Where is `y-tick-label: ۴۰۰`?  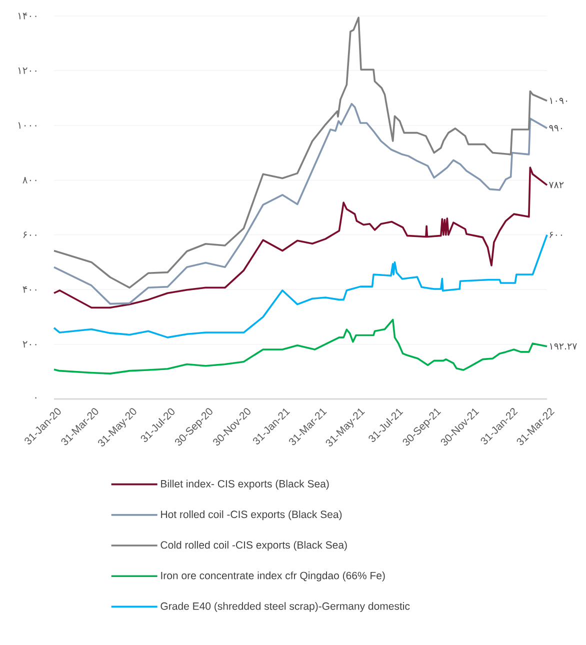
y-tick-label: ۴۰۰ is located at coordinates (29, 289).